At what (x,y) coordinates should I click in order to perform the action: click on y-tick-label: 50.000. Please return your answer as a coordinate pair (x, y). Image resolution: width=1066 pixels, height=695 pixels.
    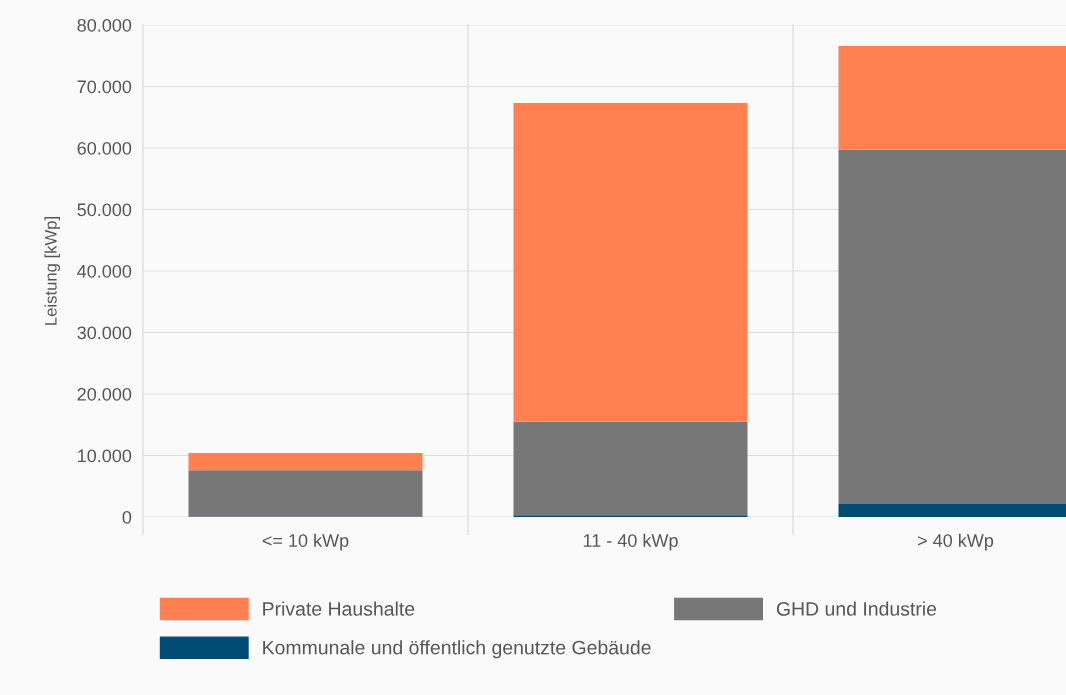
    Looking at the image, I should click on (104, 210).